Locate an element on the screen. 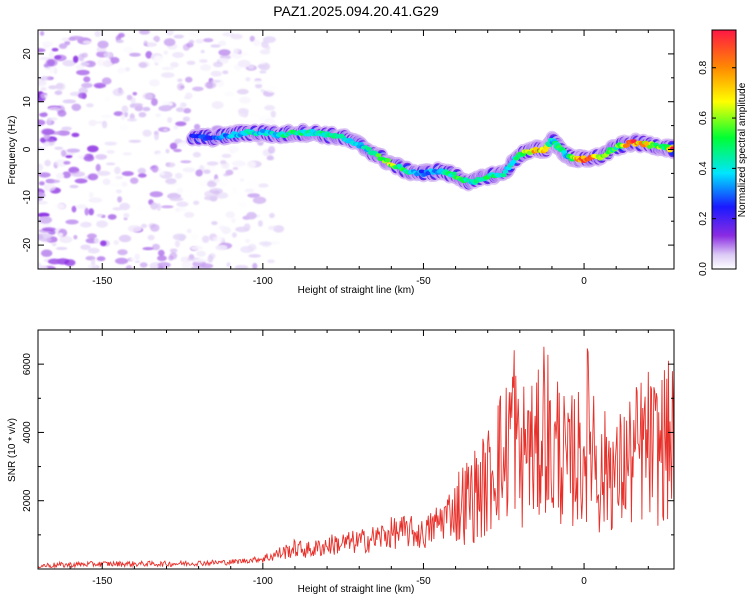 The image size is (750, 600). y-tick-label: -10 is located at coordinates (27, 197).